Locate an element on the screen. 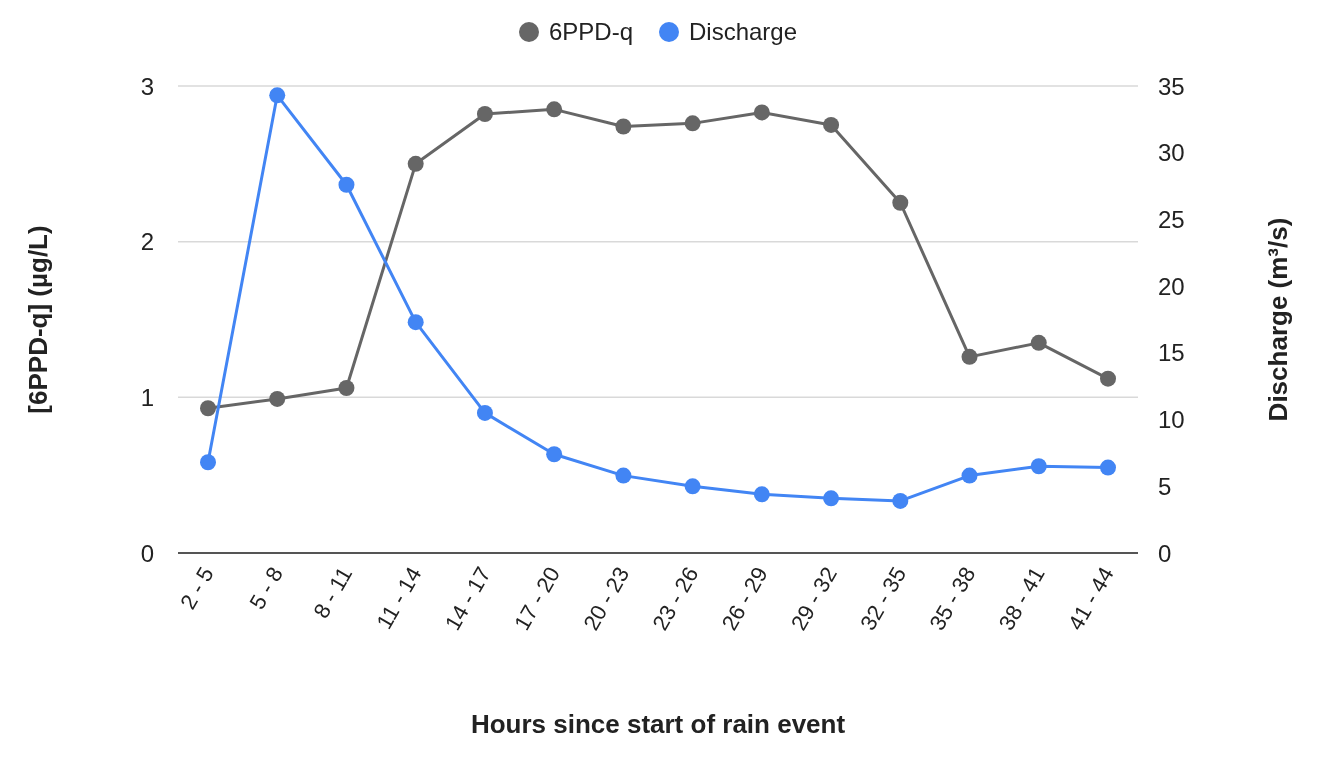 Image resolution: width=1319 pixels, height=763 pixels. x-tick-label: 38 - 41 is located at coordinates (1021, 598).